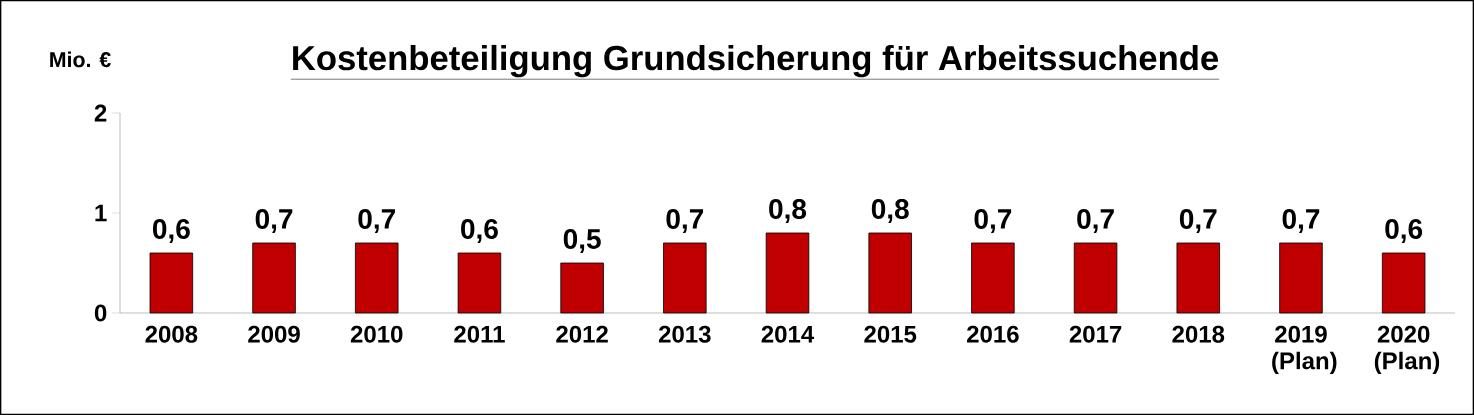 The width and height of the screenshot is (1474, 415). What do you see at coordinates (582, 334) in the screenshot?
I see `x-tick-label: 2012` at bounding box center [582, 334].